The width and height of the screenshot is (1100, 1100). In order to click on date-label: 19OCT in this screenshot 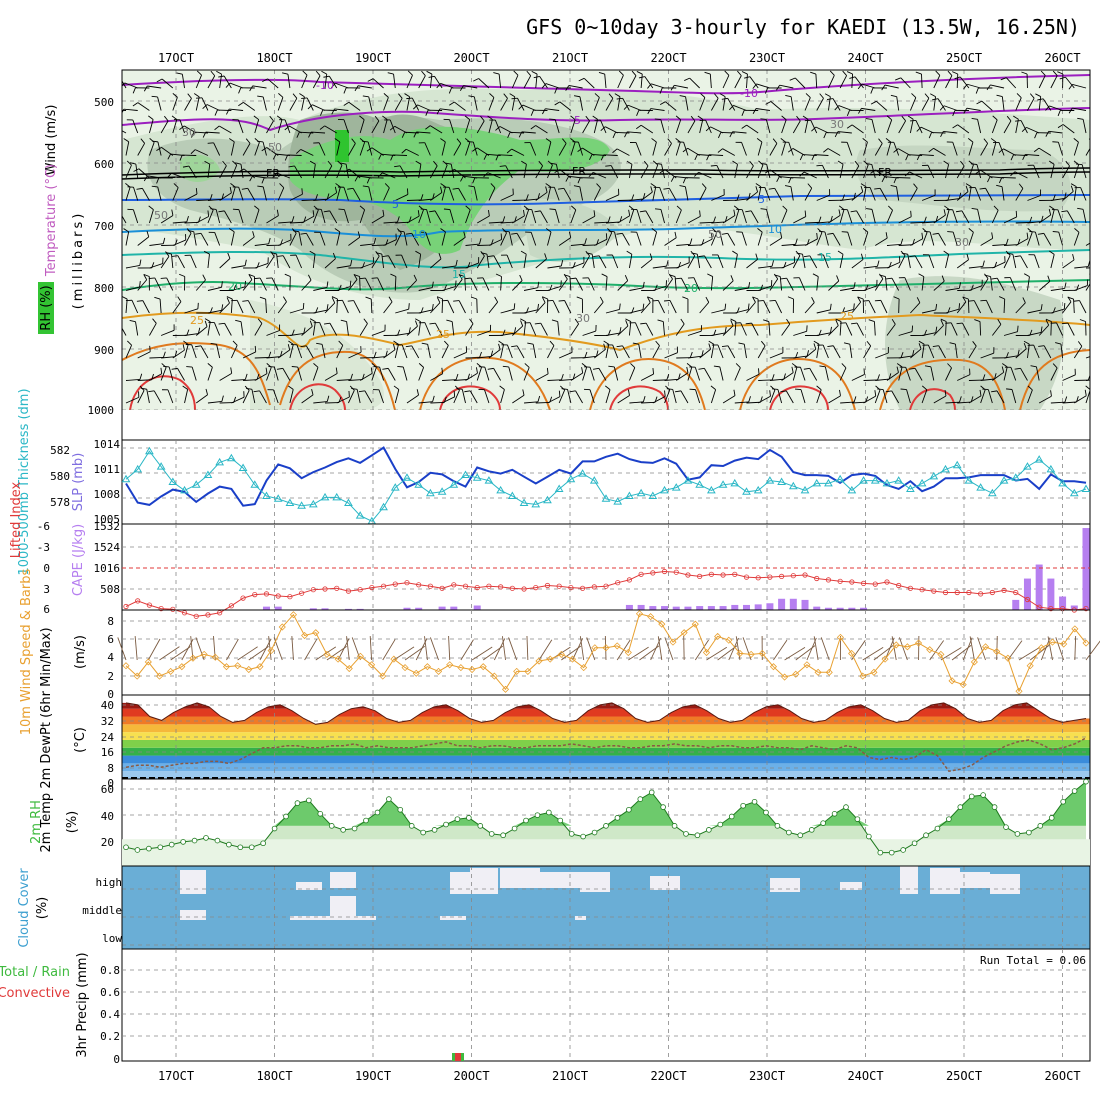, I will do `click(373, 58)`.